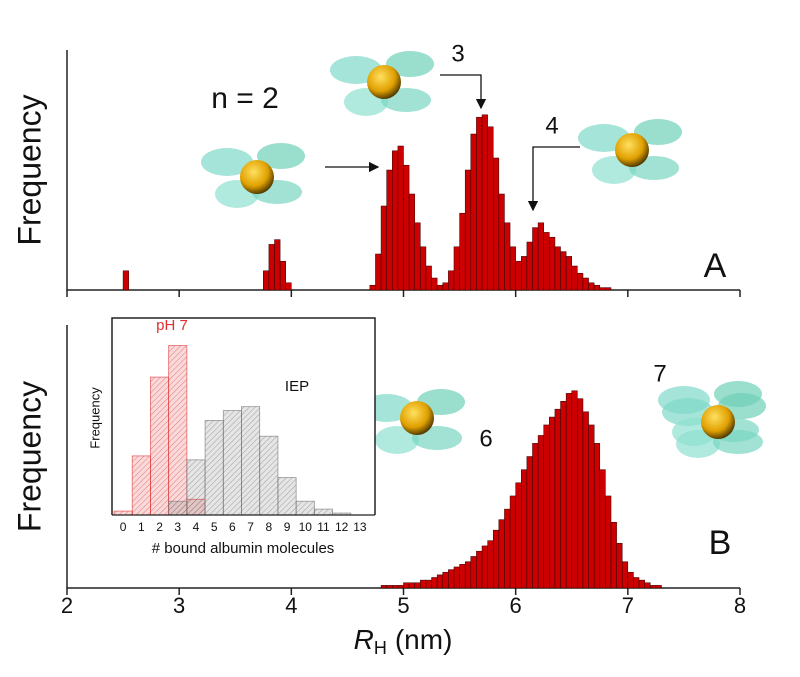  What do you see at coordinates (287, 527) in the screenshot?
I see `inset-x-tick-label: 9` at bounding box center [287, 527].